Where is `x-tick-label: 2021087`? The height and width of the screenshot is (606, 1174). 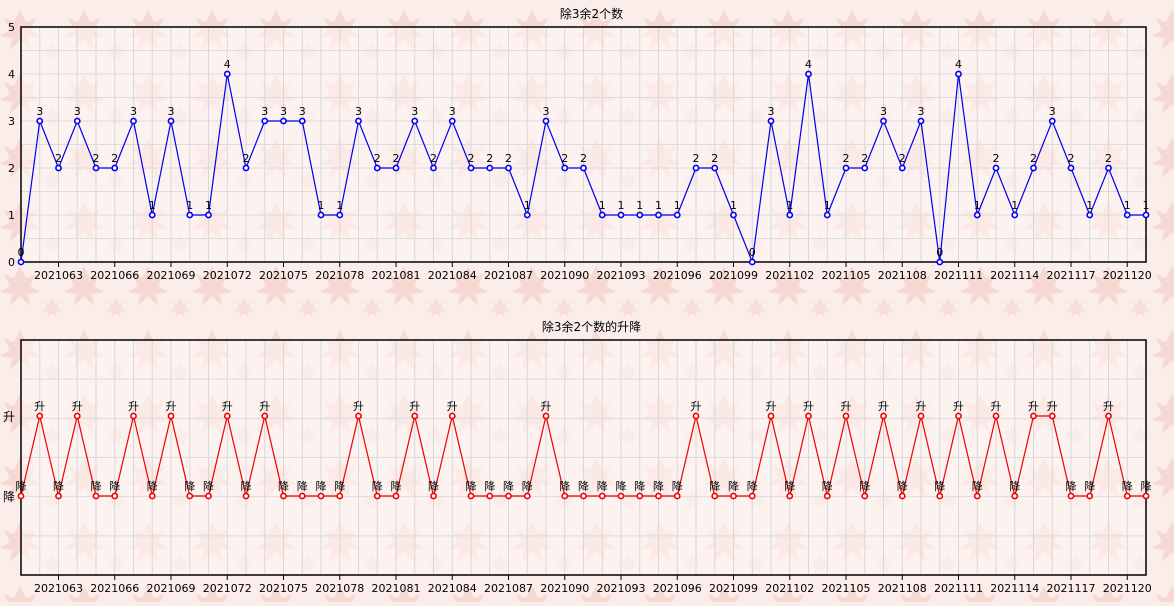 x-tick-label: 2021087 is located at coordinates (508, 588).